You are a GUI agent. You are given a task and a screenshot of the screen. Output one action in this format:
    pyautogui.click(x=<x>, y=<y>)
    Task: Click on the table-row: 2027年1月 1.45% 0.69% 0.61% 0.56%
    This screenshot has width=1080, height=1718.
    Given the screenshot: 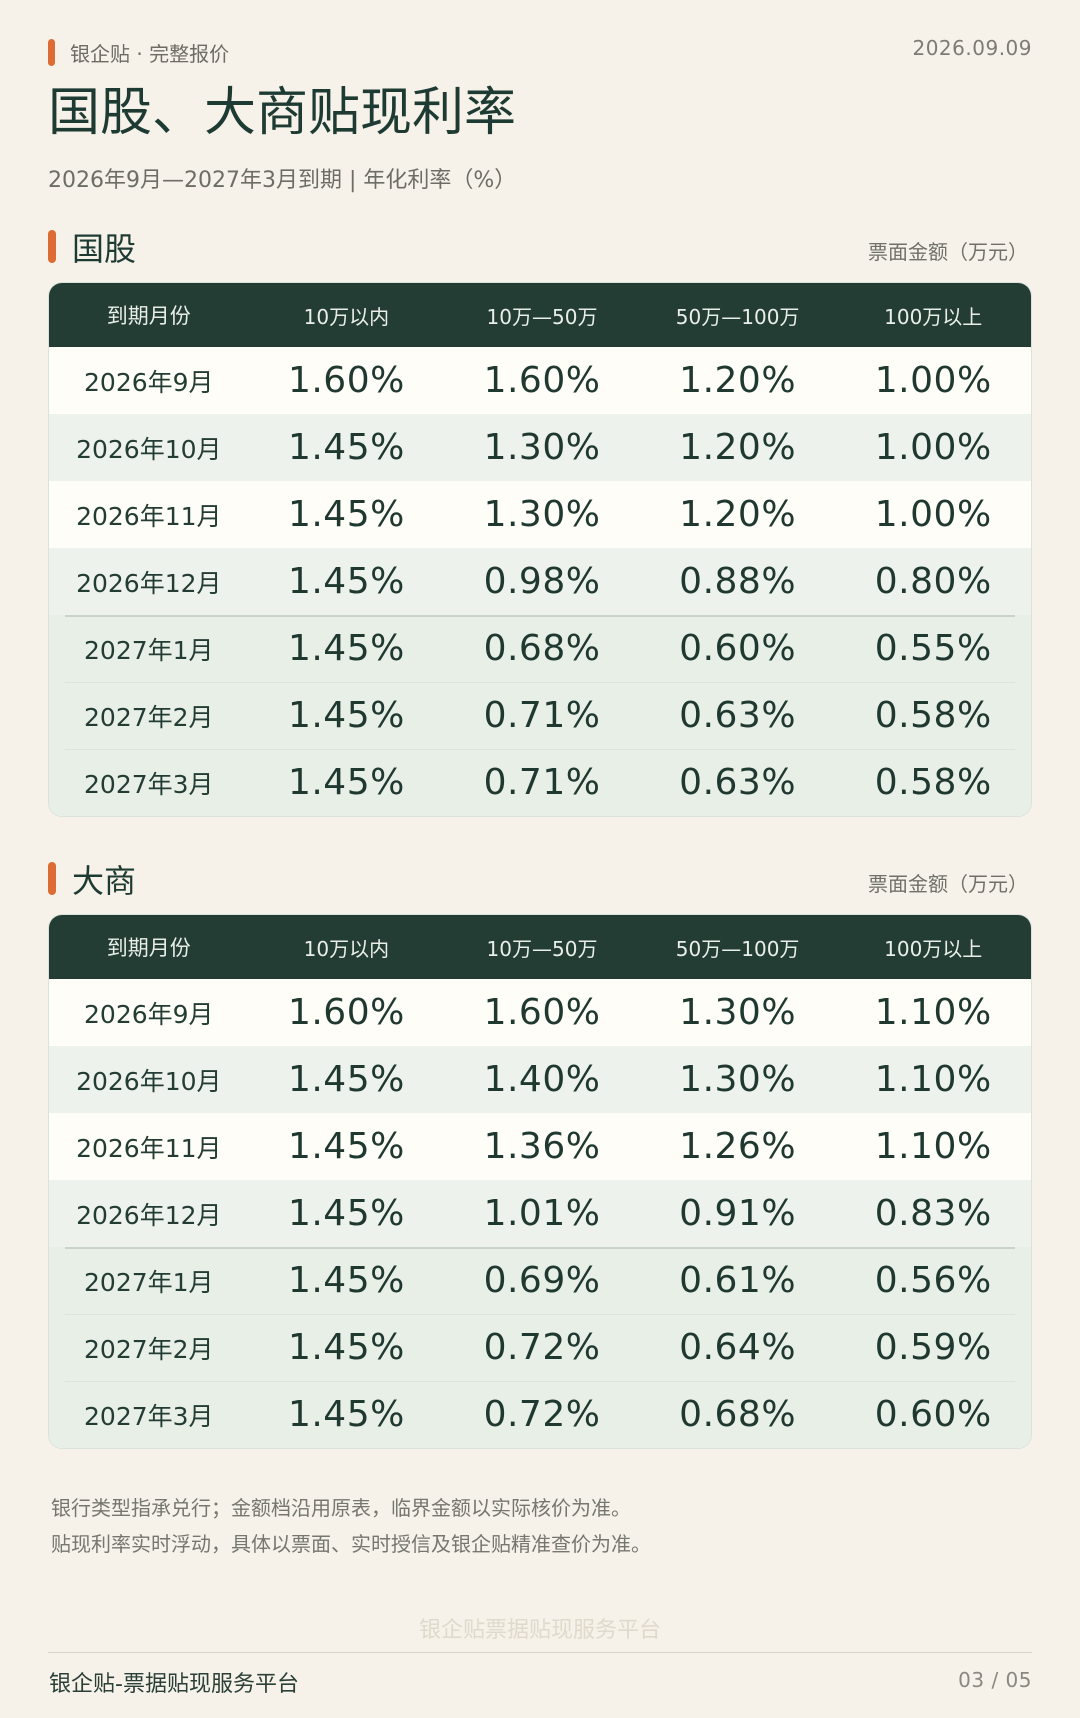 What is the action you would take?
    pyautogui.click(x=540, y=1280)
    